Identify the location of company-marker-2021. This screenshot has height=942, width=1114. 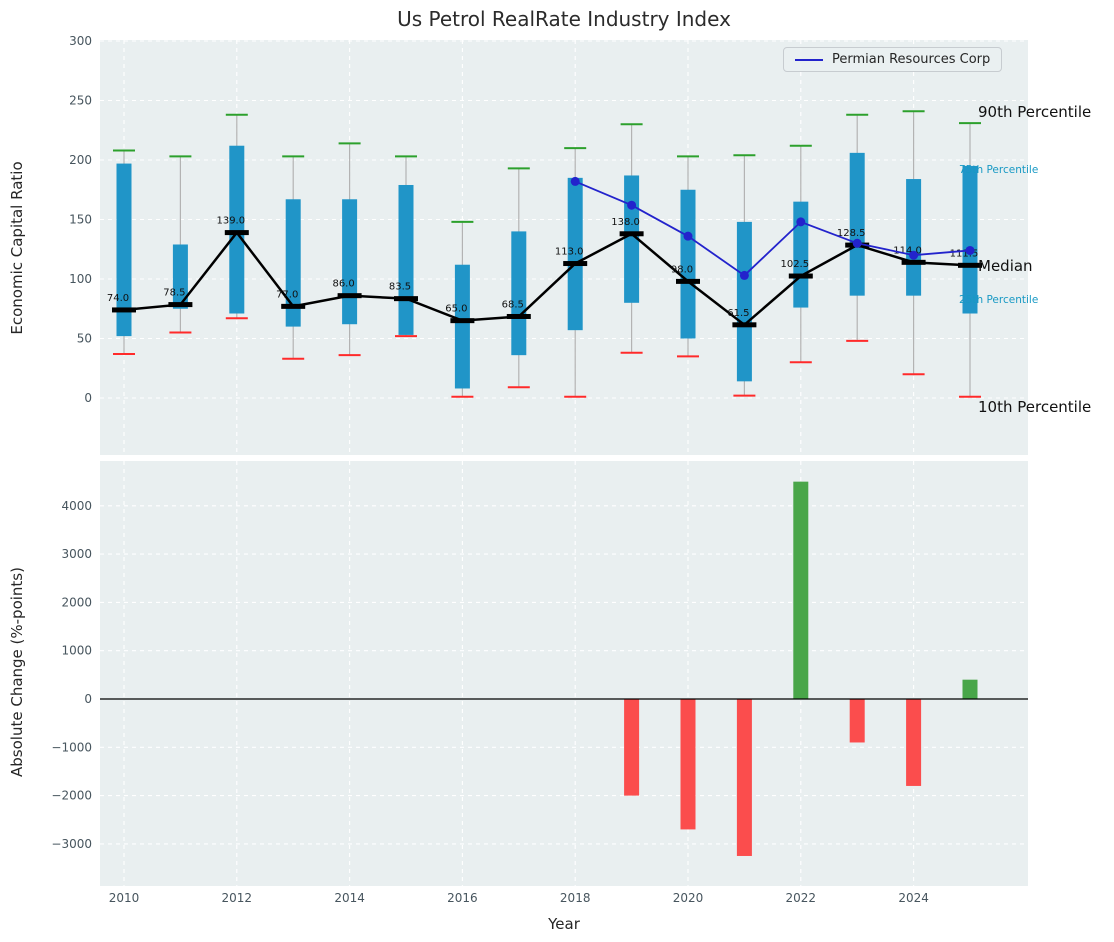
(744, 275).